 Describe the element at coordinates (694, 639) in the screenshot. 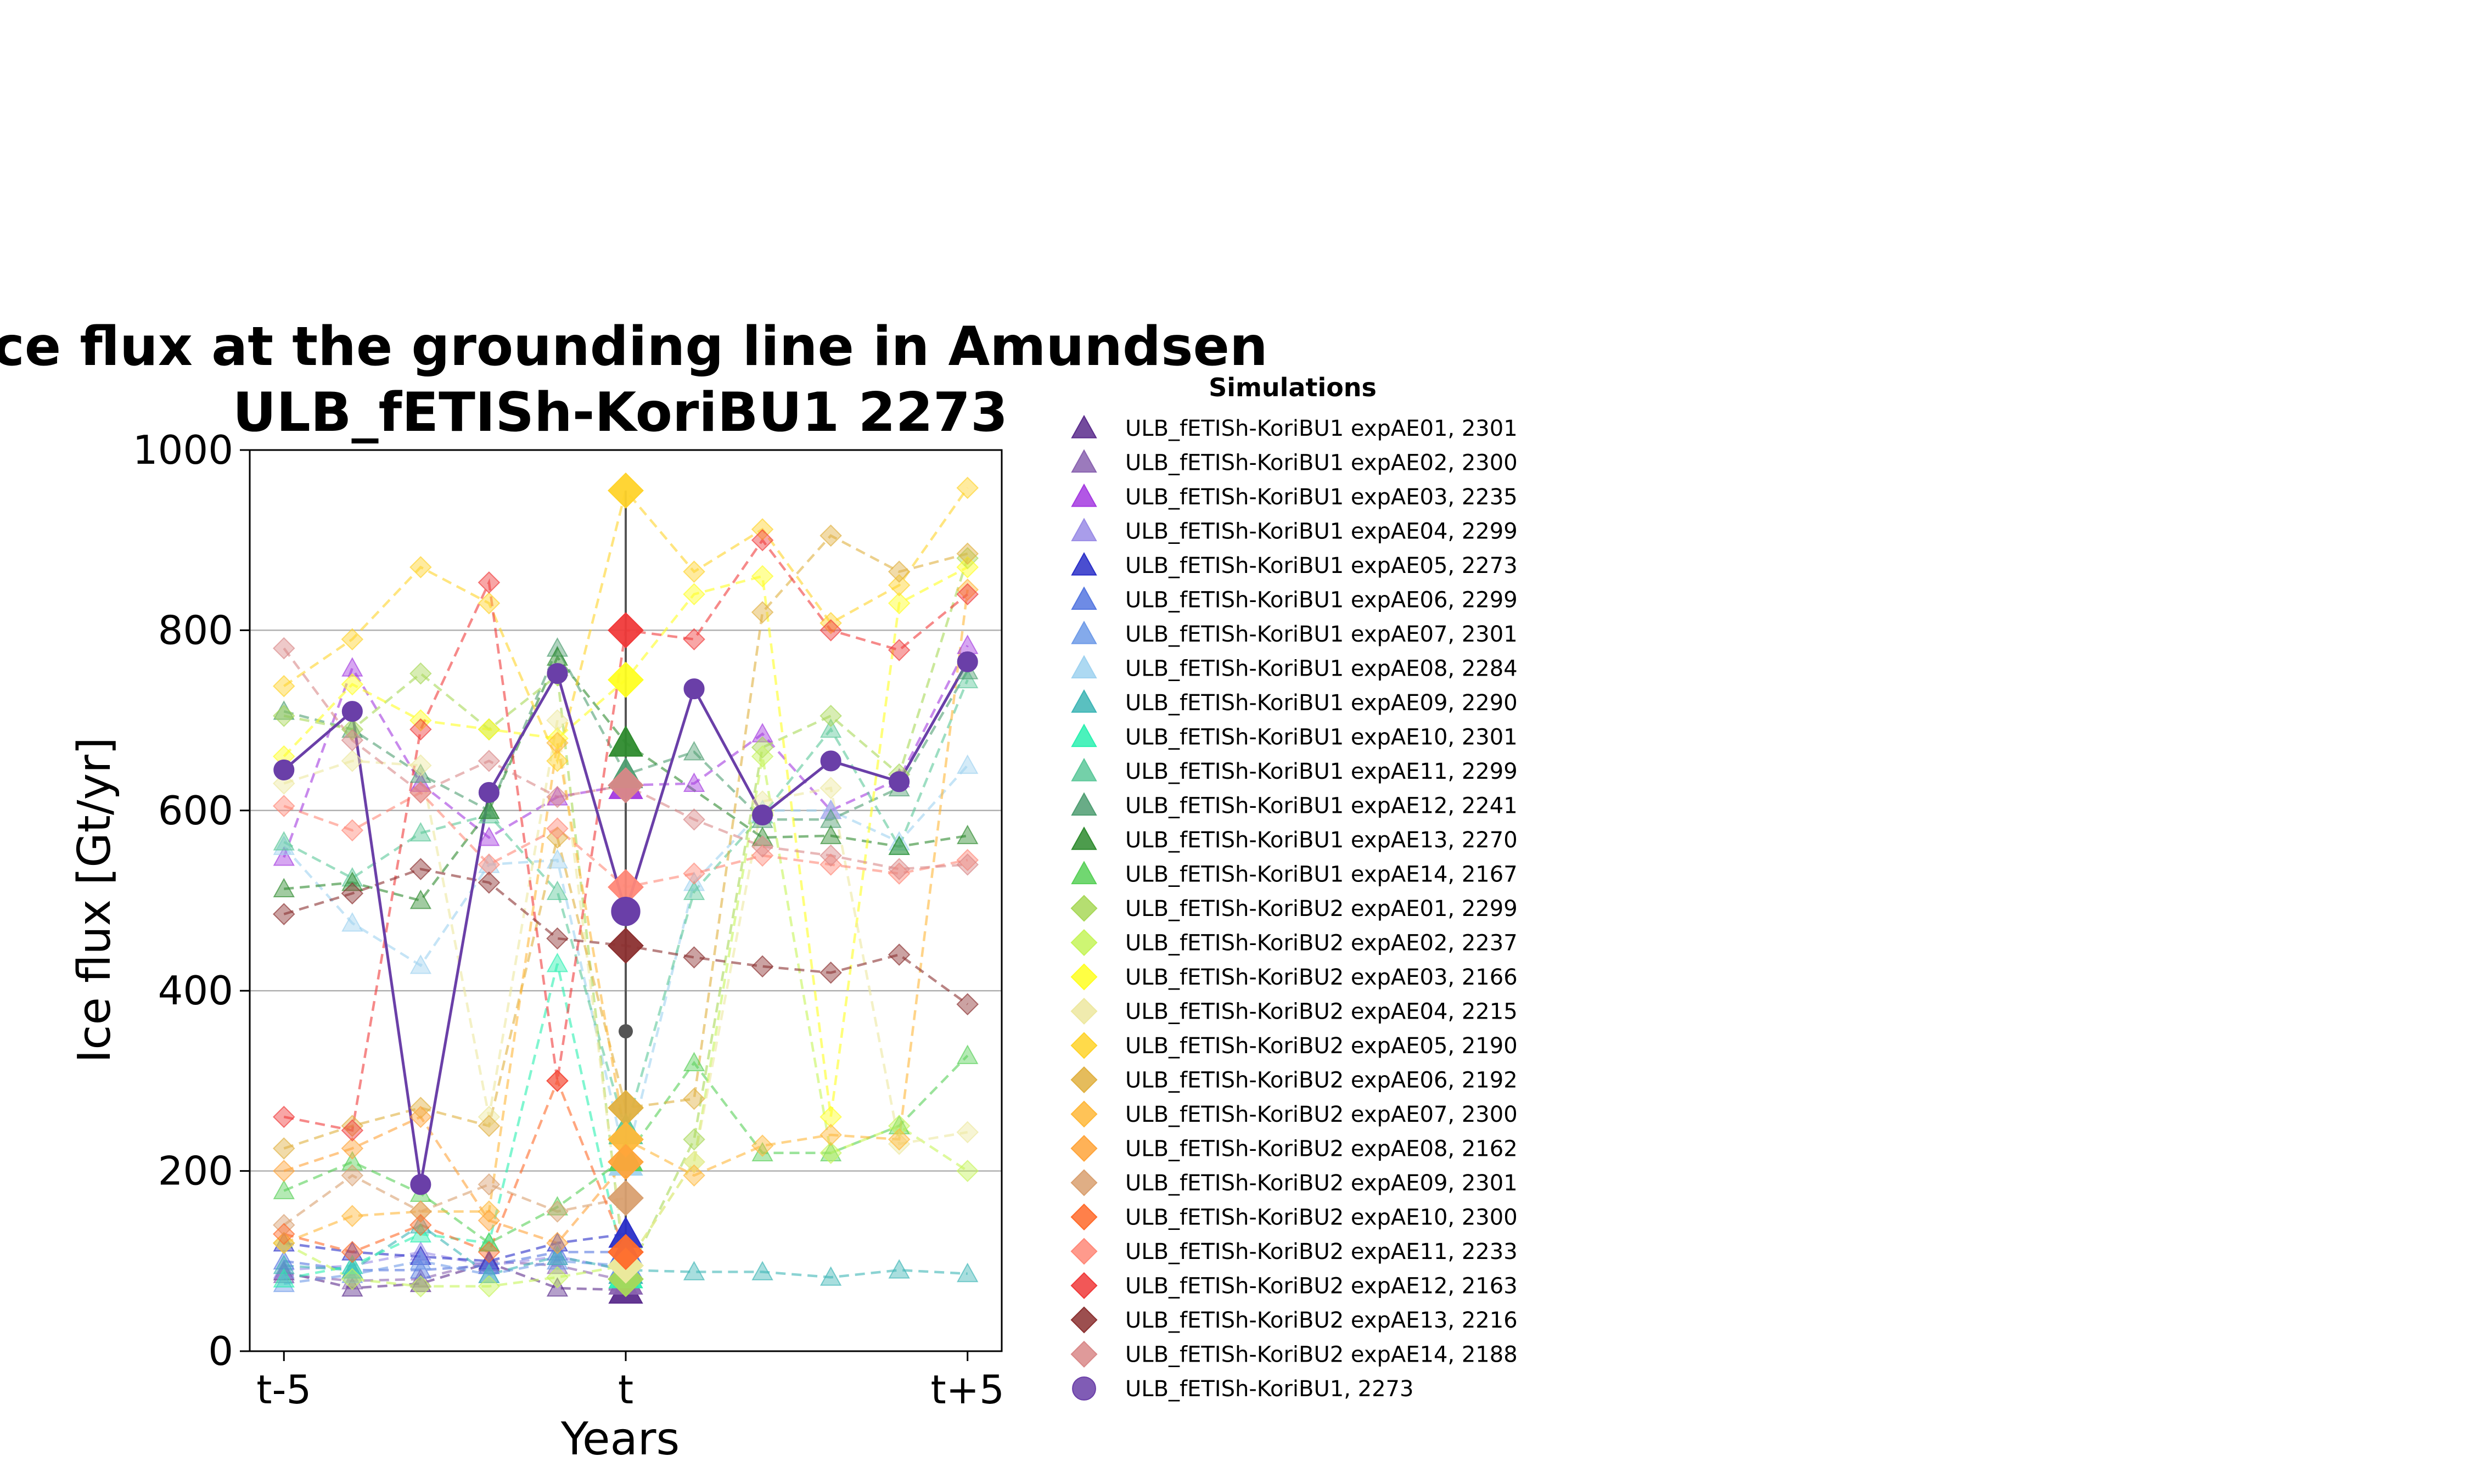

I see `data-point-s26-x1` at that location.